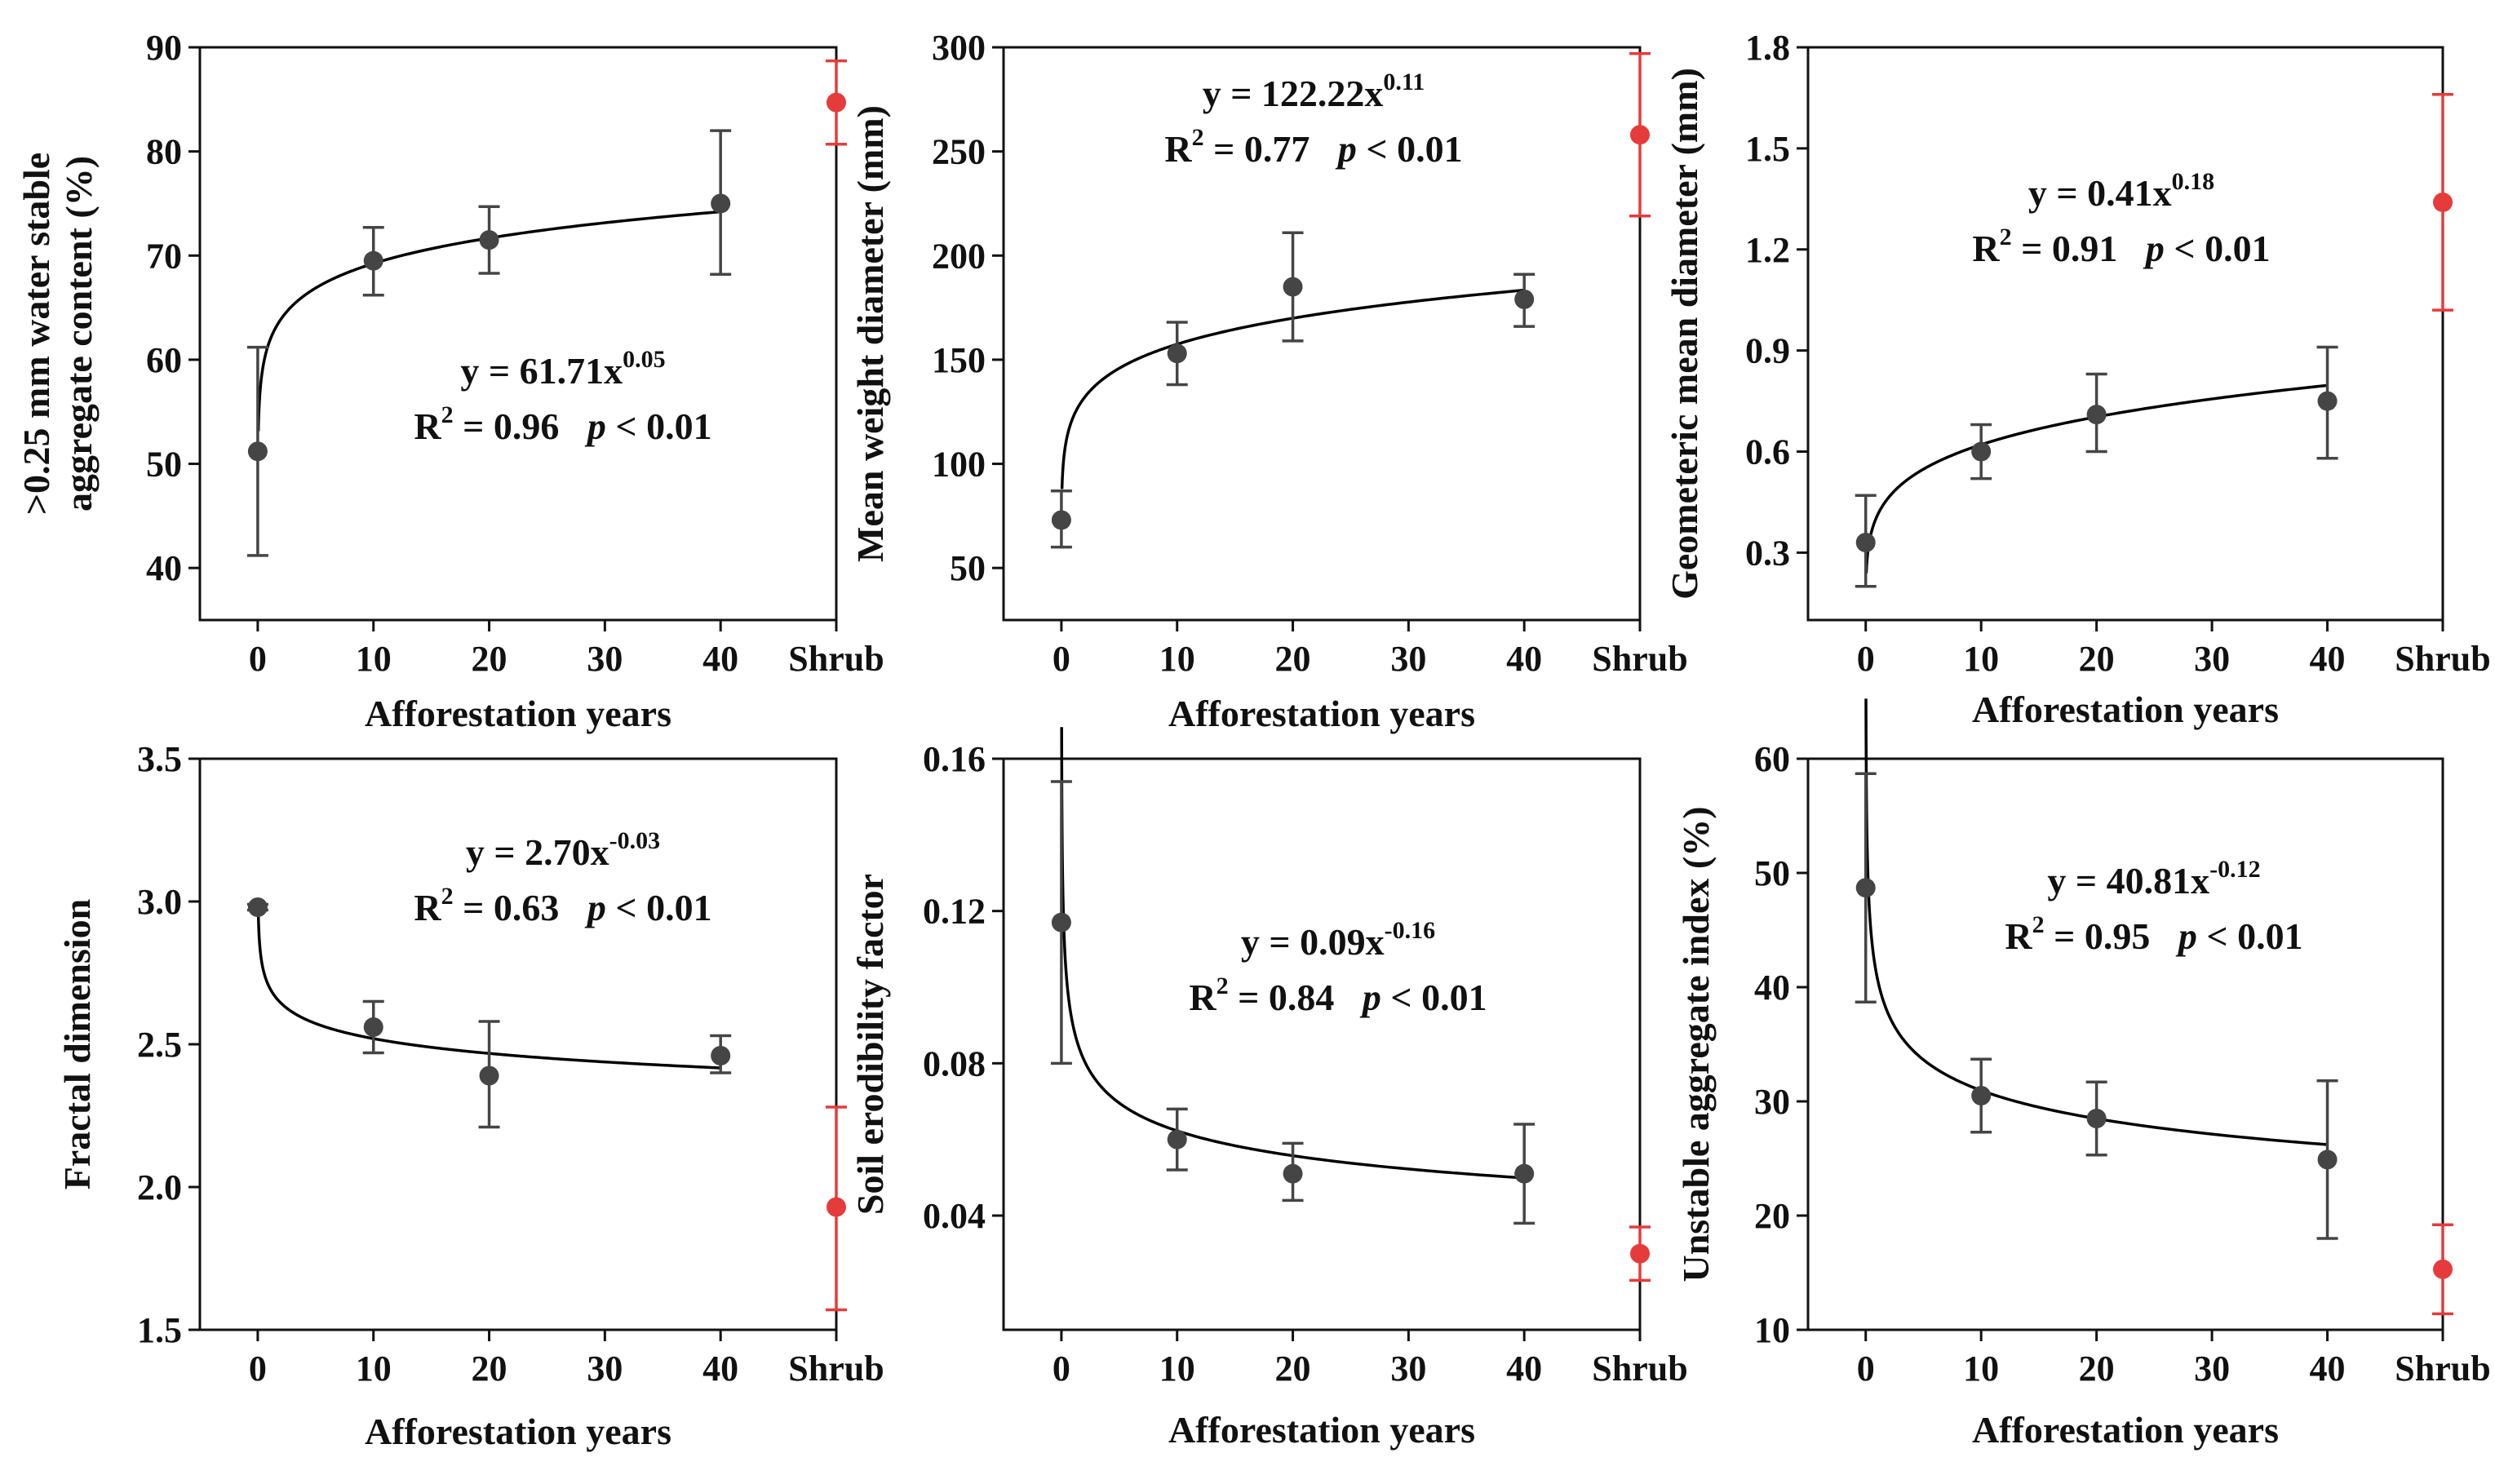  What do you see at coordinates (541, 371) in the screenshot?
I see `equation-lhs: y = 61.71x` at bounding box center [541, 371].